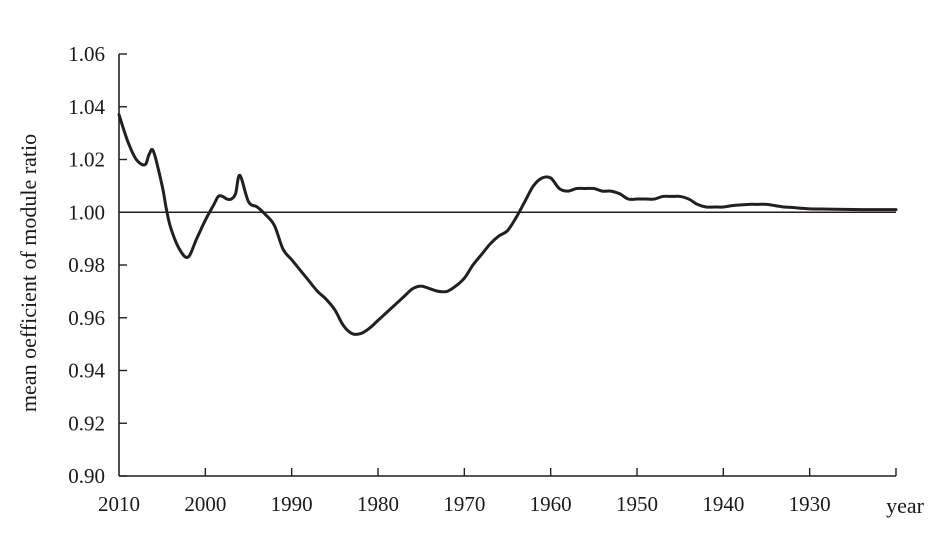 The image size is (940, 533). I want to click on x-axis-title: year, so click(905, 505).